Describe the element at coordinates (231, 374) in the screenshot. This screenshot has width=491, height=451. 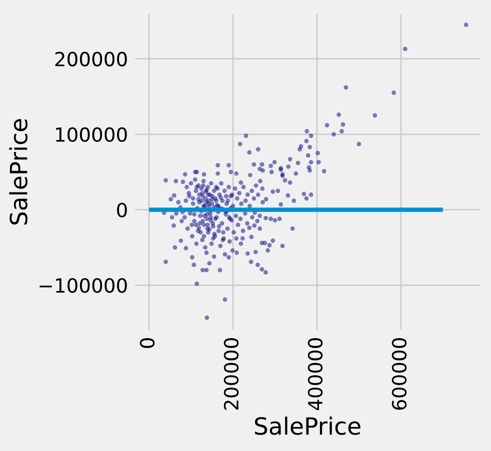
I see `x-tick-label: 200000` at that location.